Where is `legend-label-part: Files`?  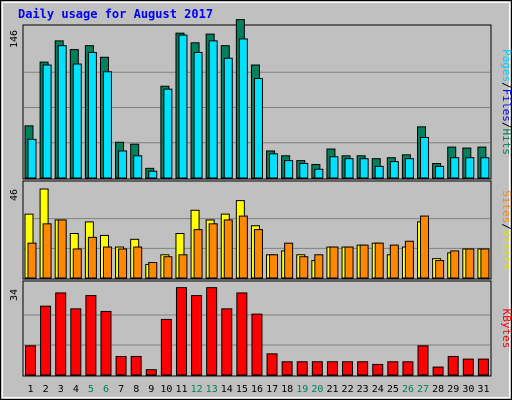 legend-label-part: Files is located at coordinates (506, 105).